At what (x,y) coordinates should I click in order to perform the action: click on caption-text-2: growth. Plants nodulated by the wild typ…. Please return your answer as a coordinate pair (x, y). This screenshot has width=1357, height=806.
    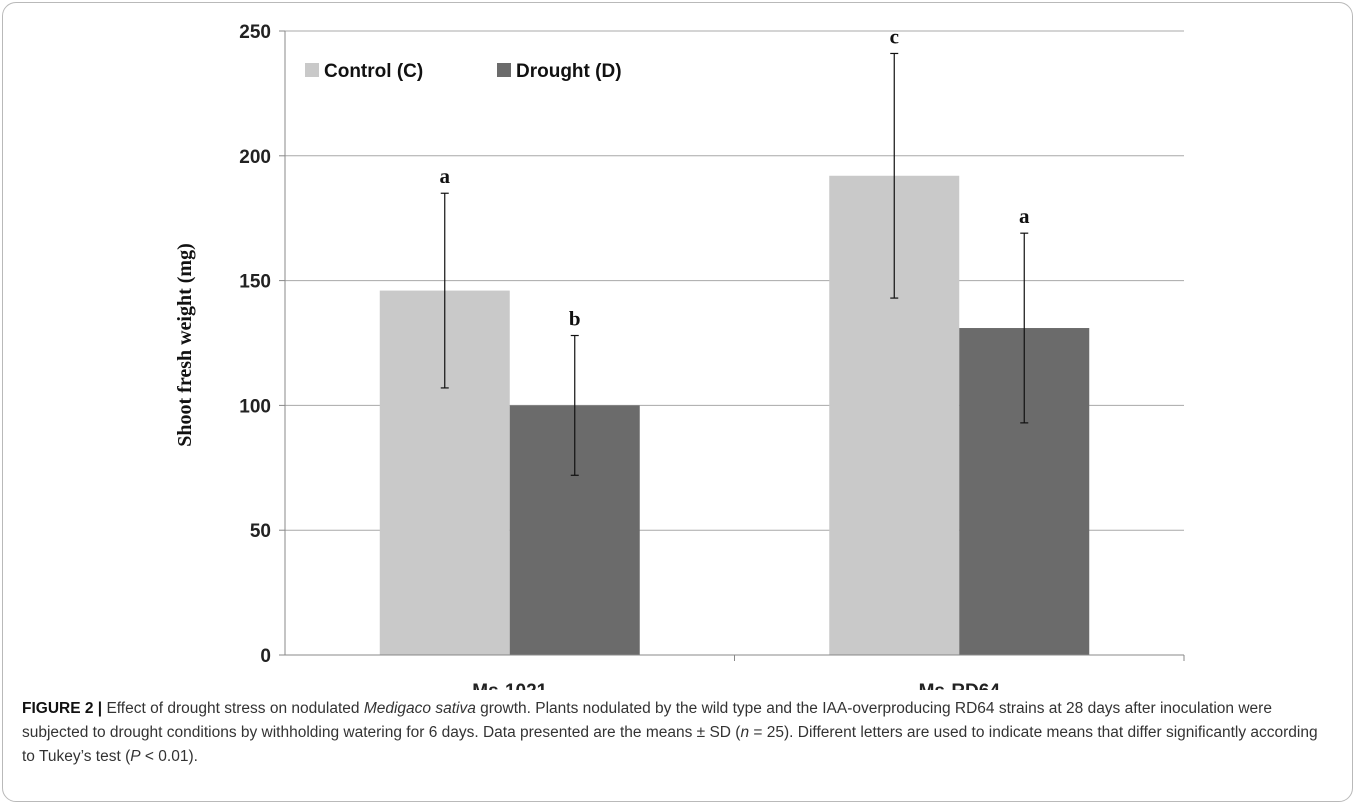
    Looking at the image, I should click on (647, 720).